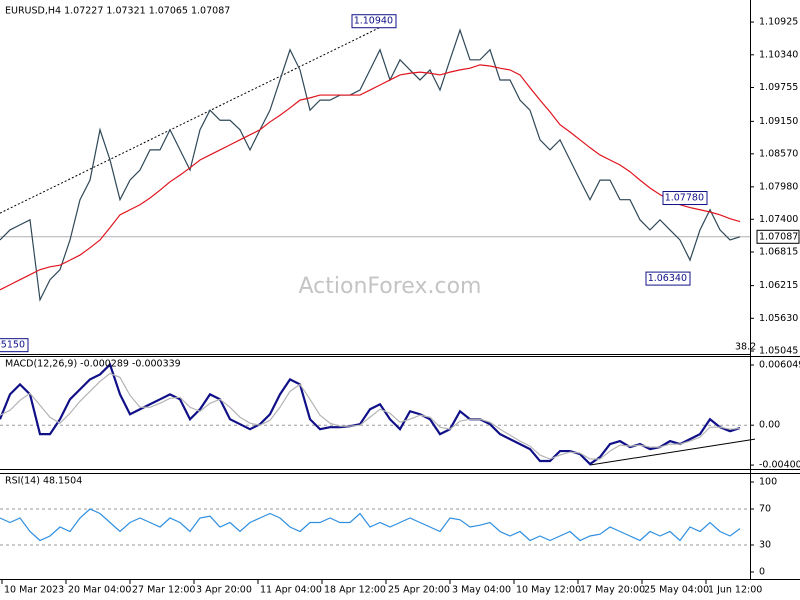 The height and width of the screenshot is (600, 800). What do you see at coordinates (676, 590) in the screenshot?
I see `x-tick-label: 25 May 04:00` at bounding box center [676, 590].